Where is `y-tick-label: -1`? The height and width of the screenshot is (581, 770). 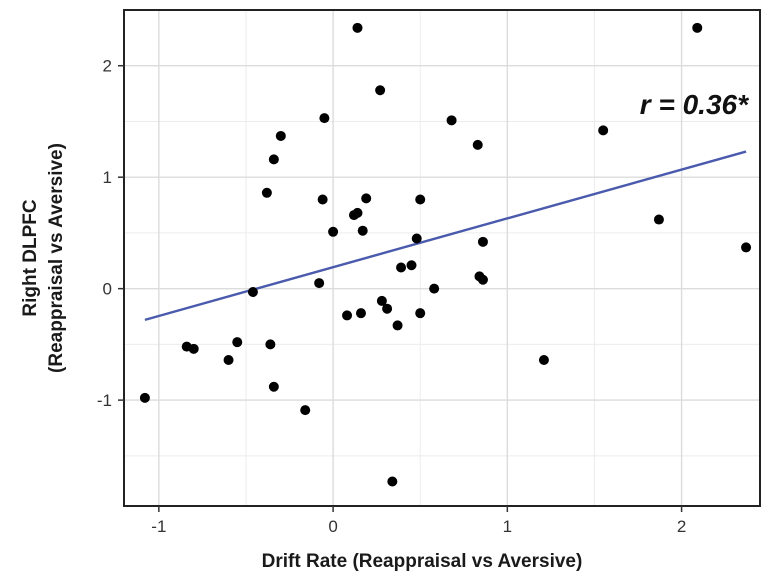
y-tick-label: -1 is located at coordinates (104, 400).